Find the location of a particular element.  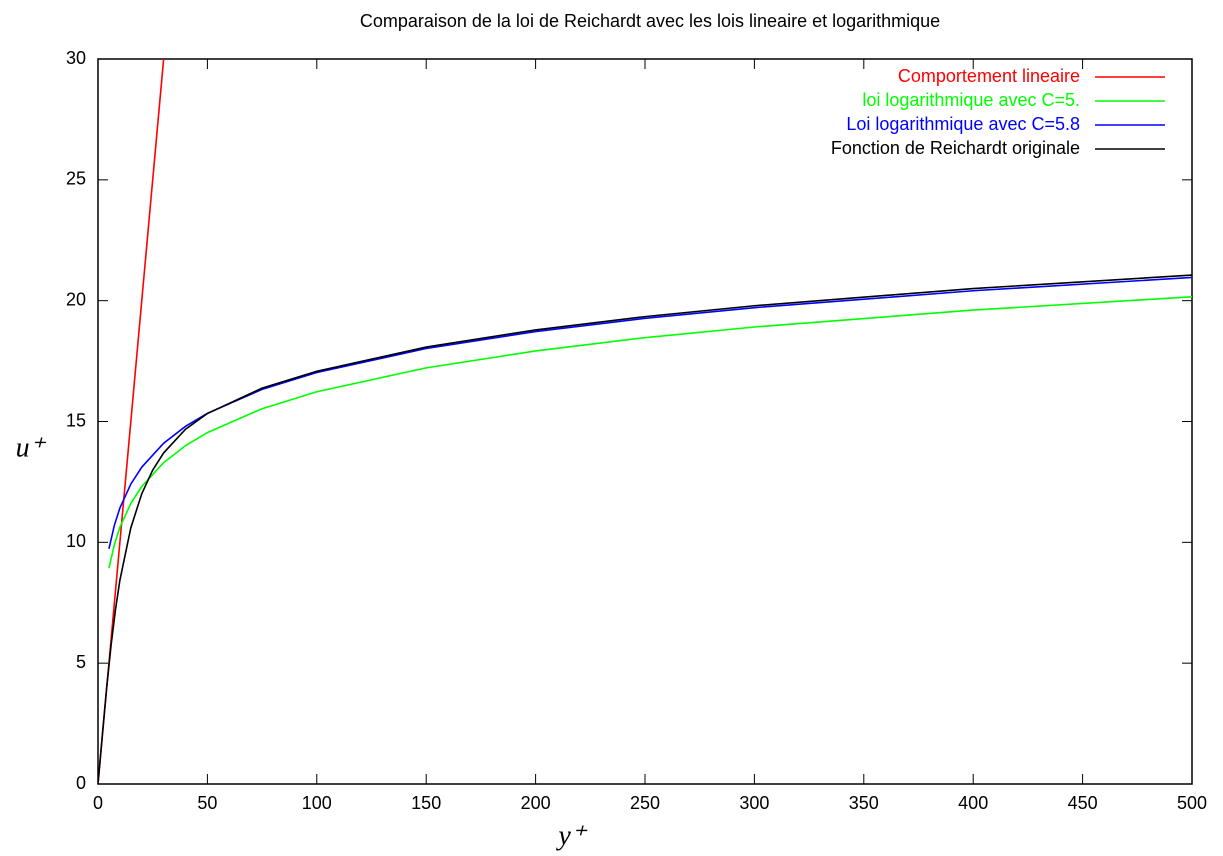

y-tick-label: 30 is located at coordinates (76, 58).